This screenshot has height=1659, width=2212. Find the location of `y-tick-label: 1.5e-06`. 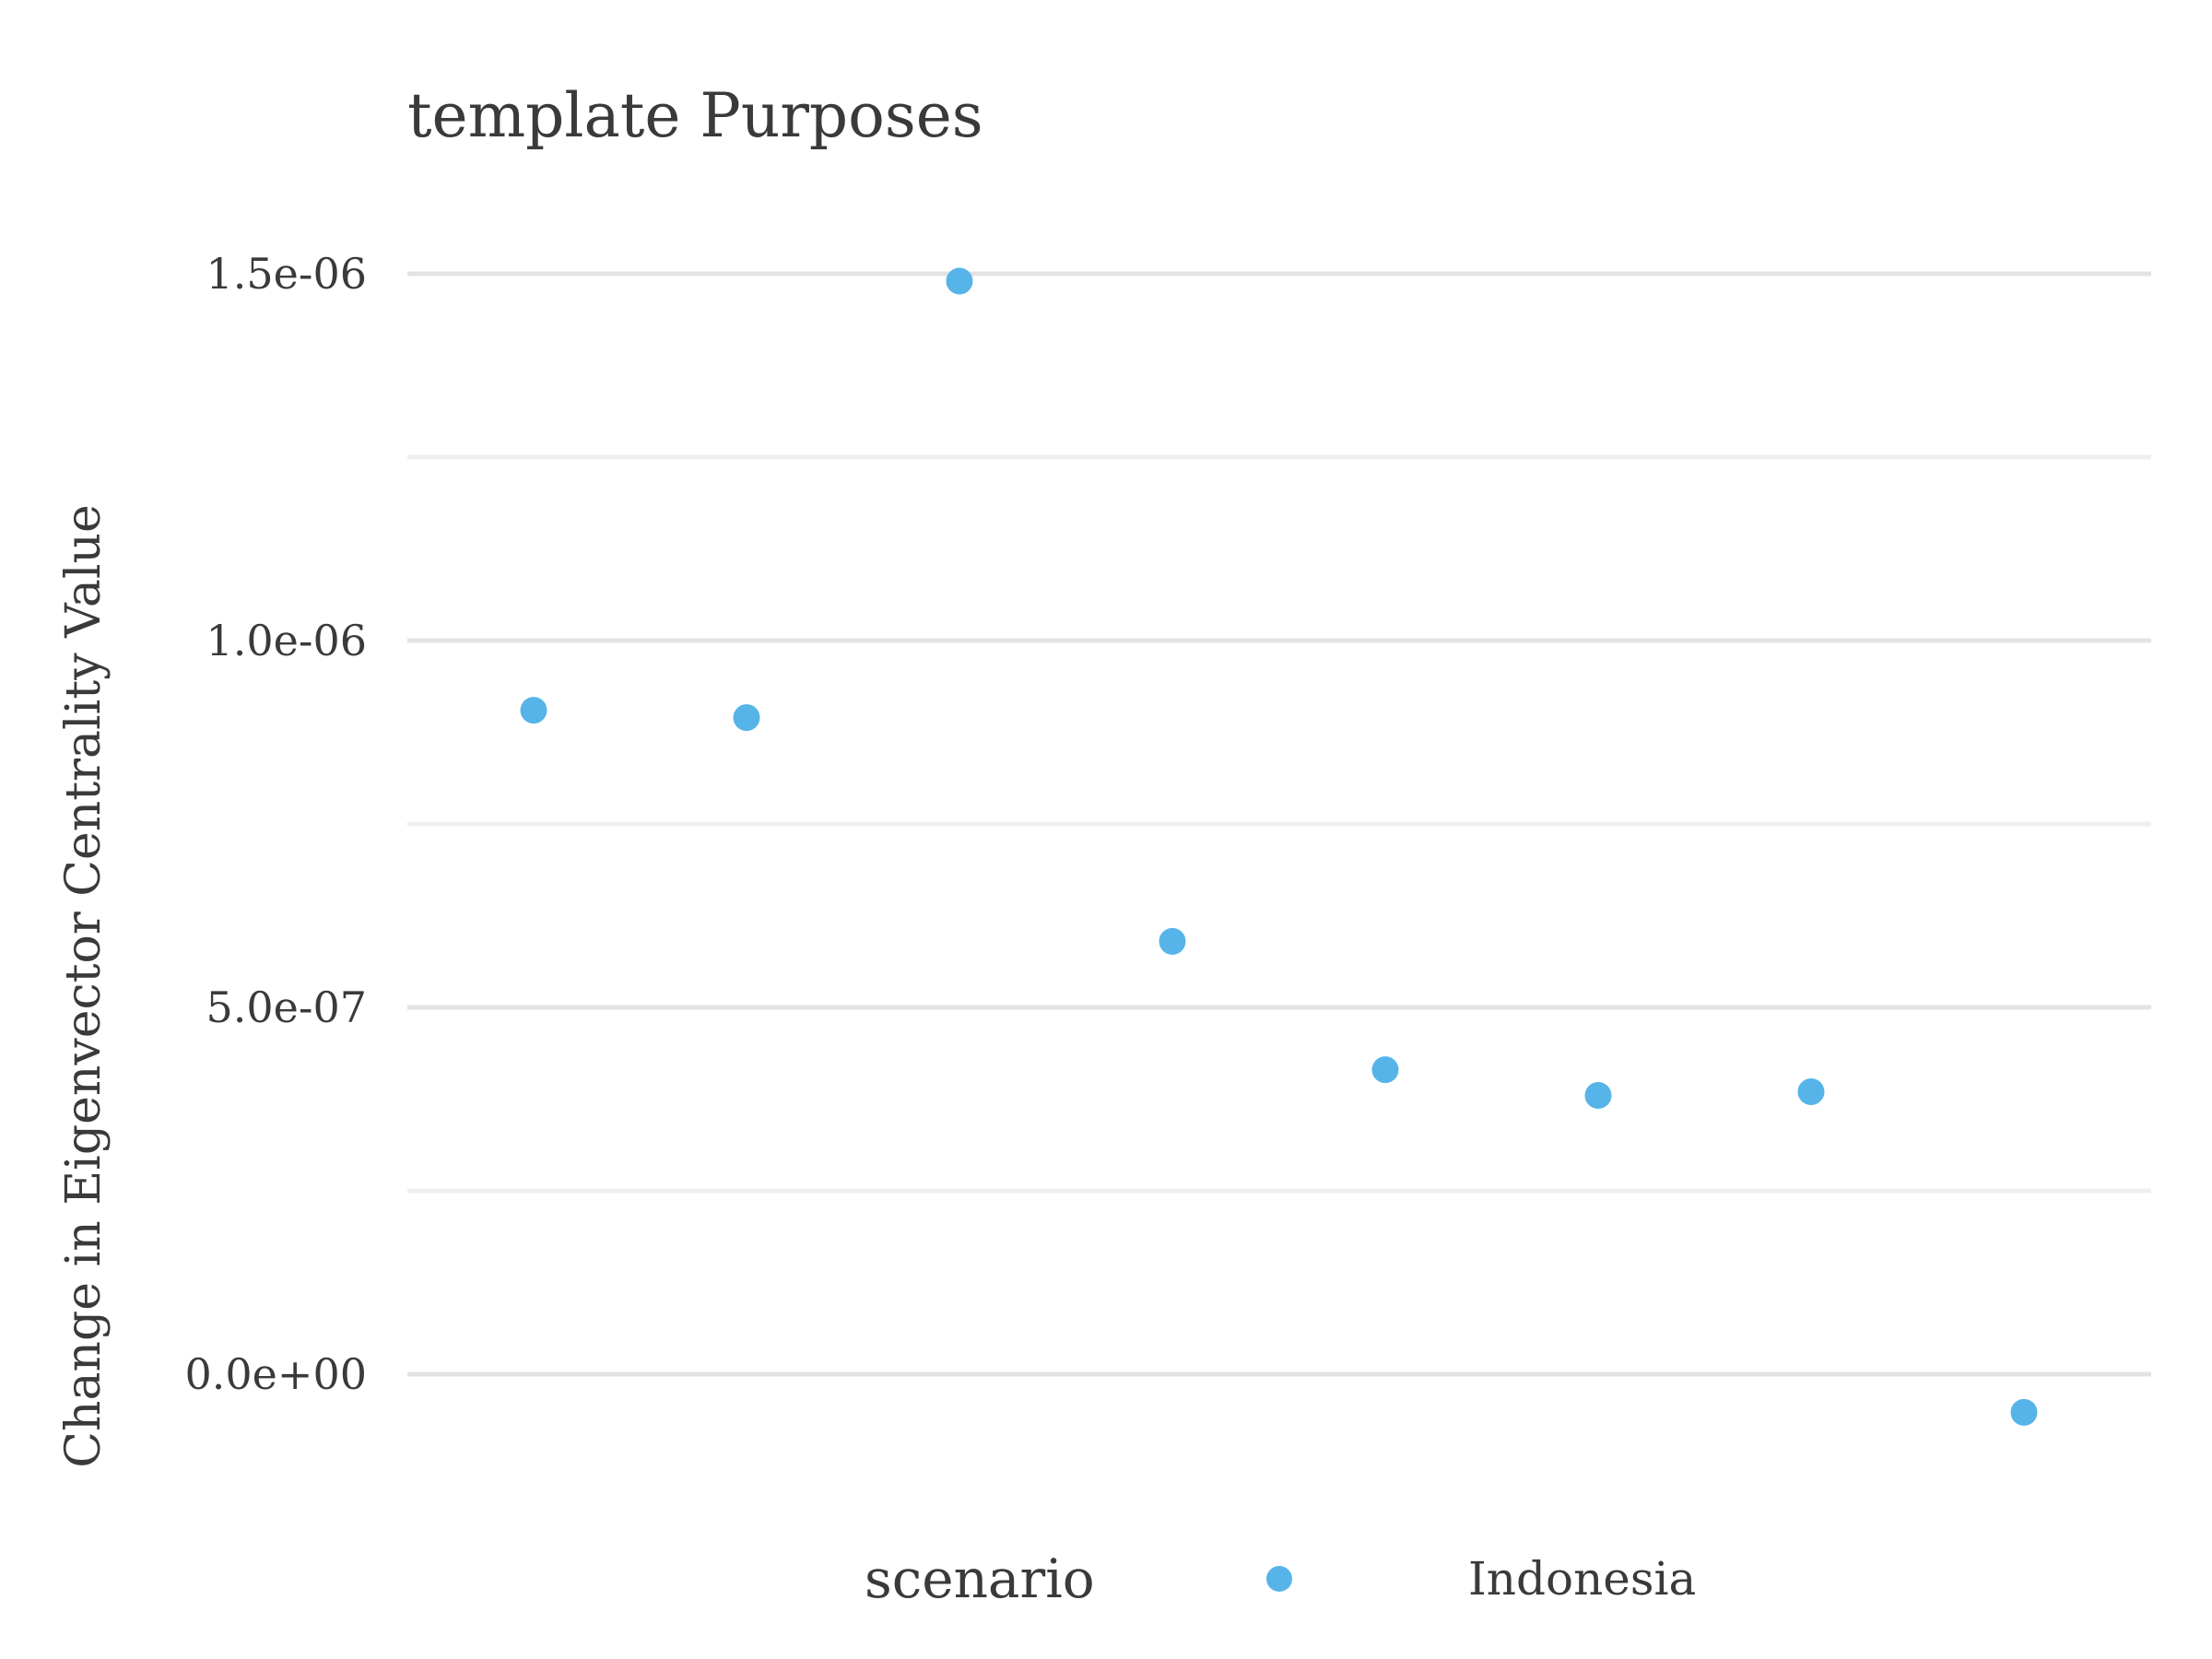

y-tick-label: 1.5e-06 is located at coordinates (286, 274).